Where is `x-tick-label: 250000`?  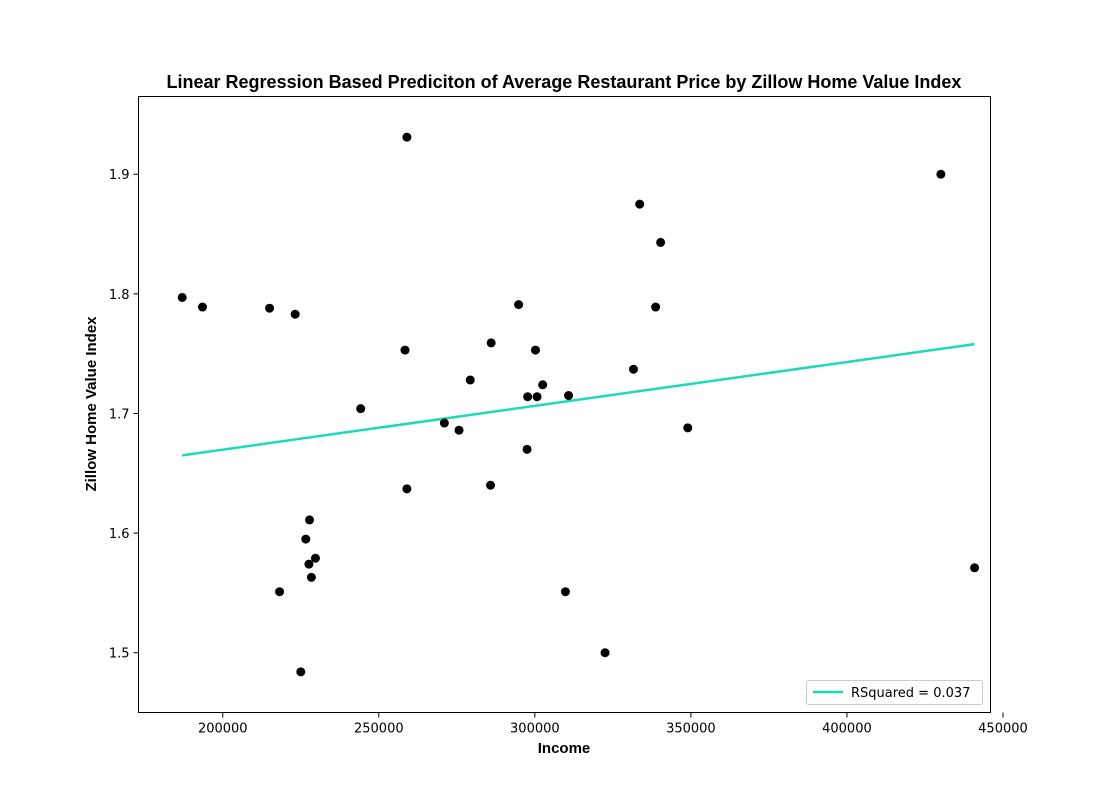 x-tick-label: 250000 is located at coordinates (379, 729).